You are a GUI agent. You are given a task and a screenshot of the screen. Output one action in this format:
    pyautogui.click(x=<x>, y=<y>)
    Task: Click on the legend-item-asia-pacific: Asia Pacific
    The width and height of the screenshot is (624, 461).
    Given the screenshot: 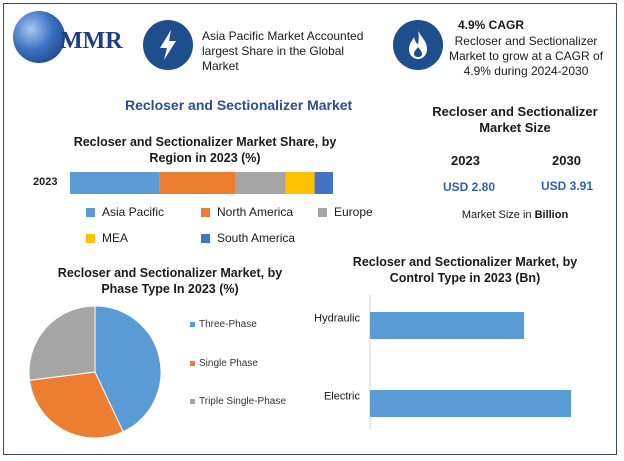 What is the action you would take?
    pyautogui.click(x=125, y=212)
    